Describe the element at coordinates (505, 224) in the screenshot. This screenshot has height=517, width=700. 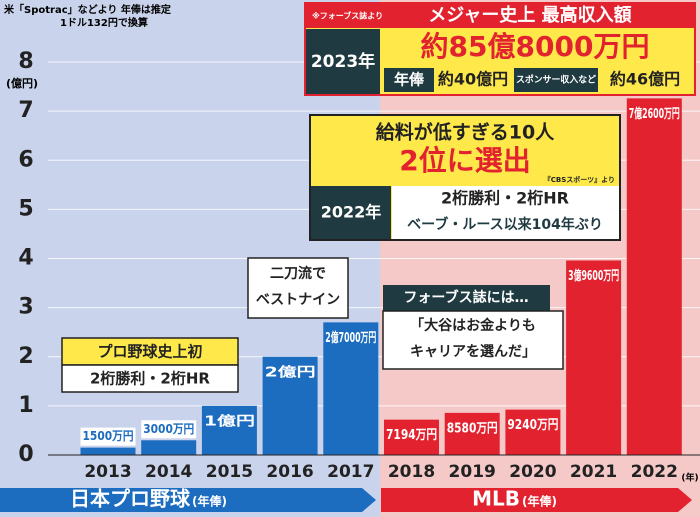
I see `feat: ベーブ・ルース以来104年ぶり` at that location.